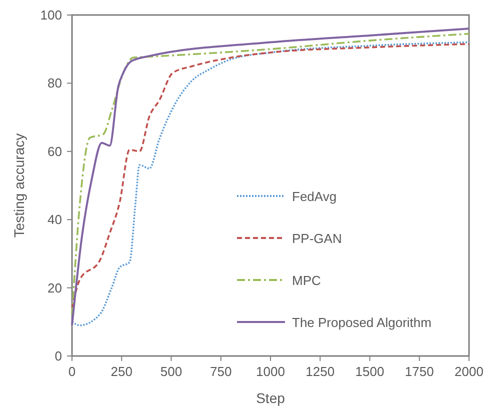 The image size is (491, 411). What do you see at coordinates (72, 371) in the screenshot?
I see `x-tick-label: 0` at bounding box center [72, 371].